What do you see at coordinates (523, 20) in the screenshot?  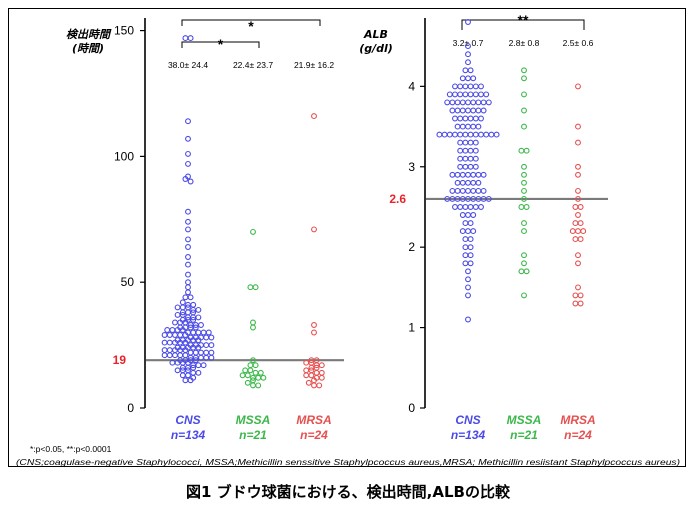 I see `panel2-significance-mark: **` at bounding box center [523, 20].